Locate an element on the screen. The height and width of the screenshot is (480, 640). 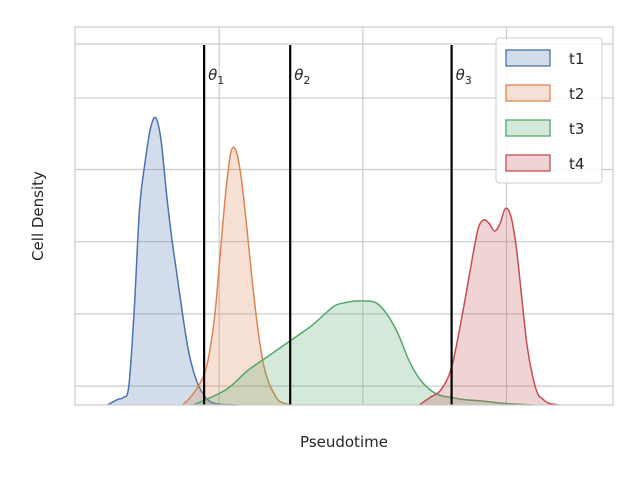
density-line-t2 is located at coordinates (236, 276).